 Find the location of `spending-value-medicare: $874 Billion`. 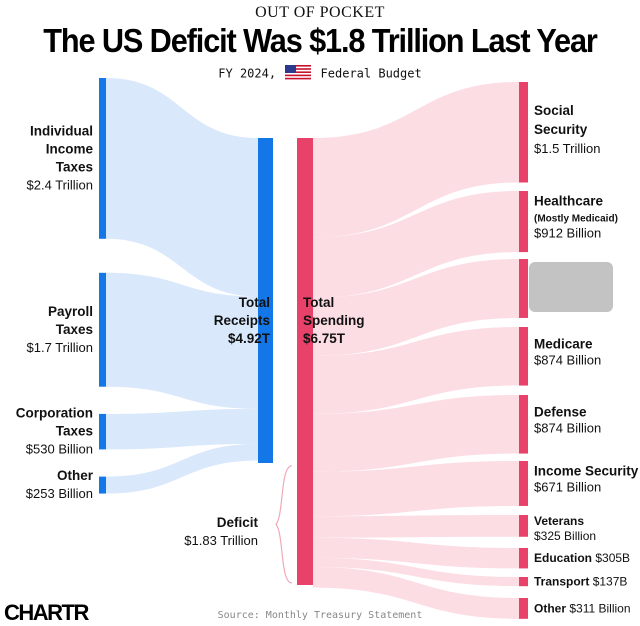

spending-value-medicare: $874 Billion is located at coordinates (567, 359).